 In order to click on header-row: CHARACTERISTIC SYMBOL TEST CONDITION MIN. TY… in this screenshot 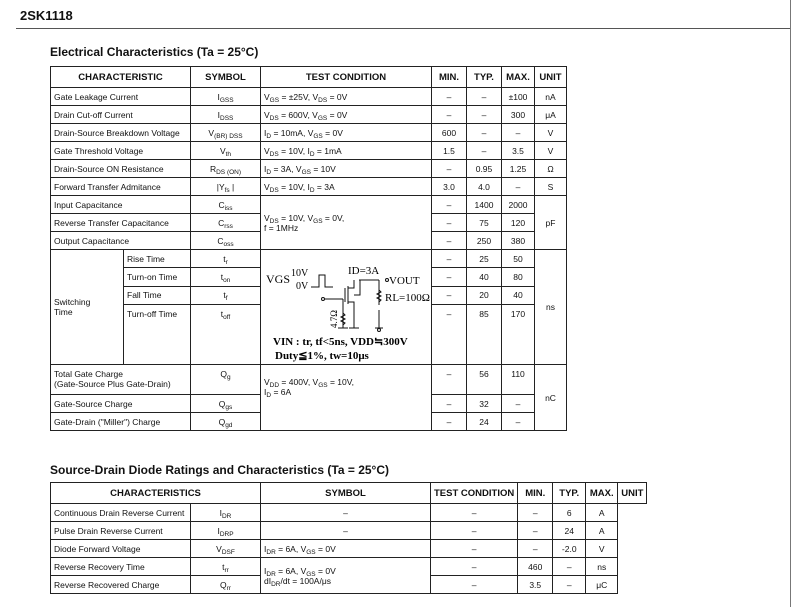, I will do `click(308, 77)`.